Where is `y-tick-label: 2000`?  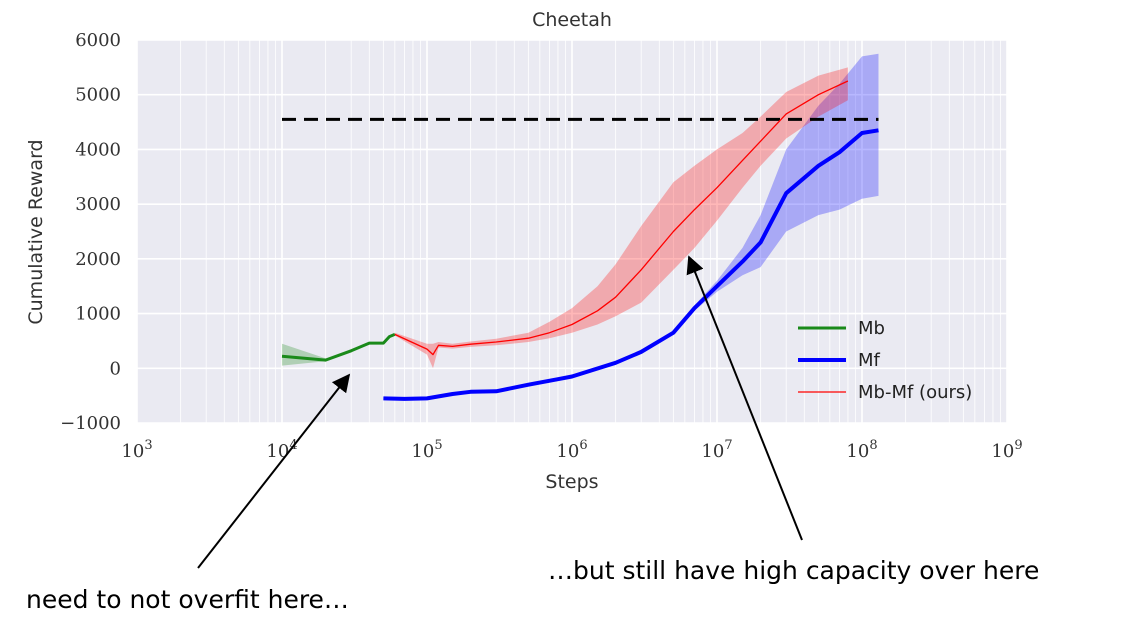
y-tick-label: 2000 is located at coordinates (98, 259).